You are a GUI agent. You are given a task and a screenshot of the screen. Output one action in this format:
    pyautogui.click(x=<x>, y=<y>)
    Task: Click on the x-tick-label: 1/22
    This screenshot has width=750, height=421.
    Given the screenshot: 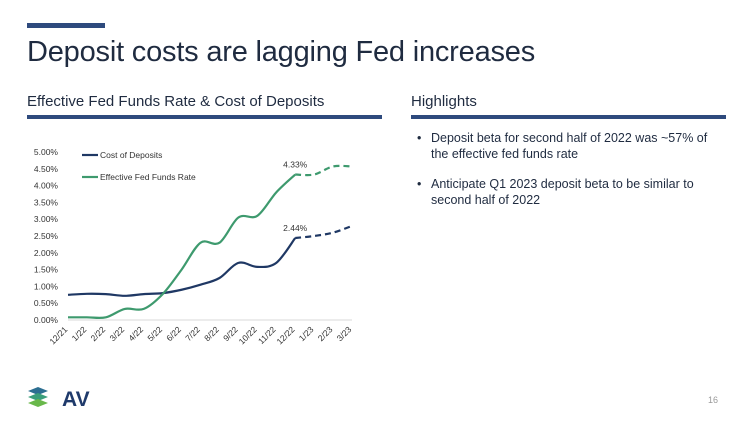 What is the action you would take?
    pyautogui.click(x=79, y=333)
    